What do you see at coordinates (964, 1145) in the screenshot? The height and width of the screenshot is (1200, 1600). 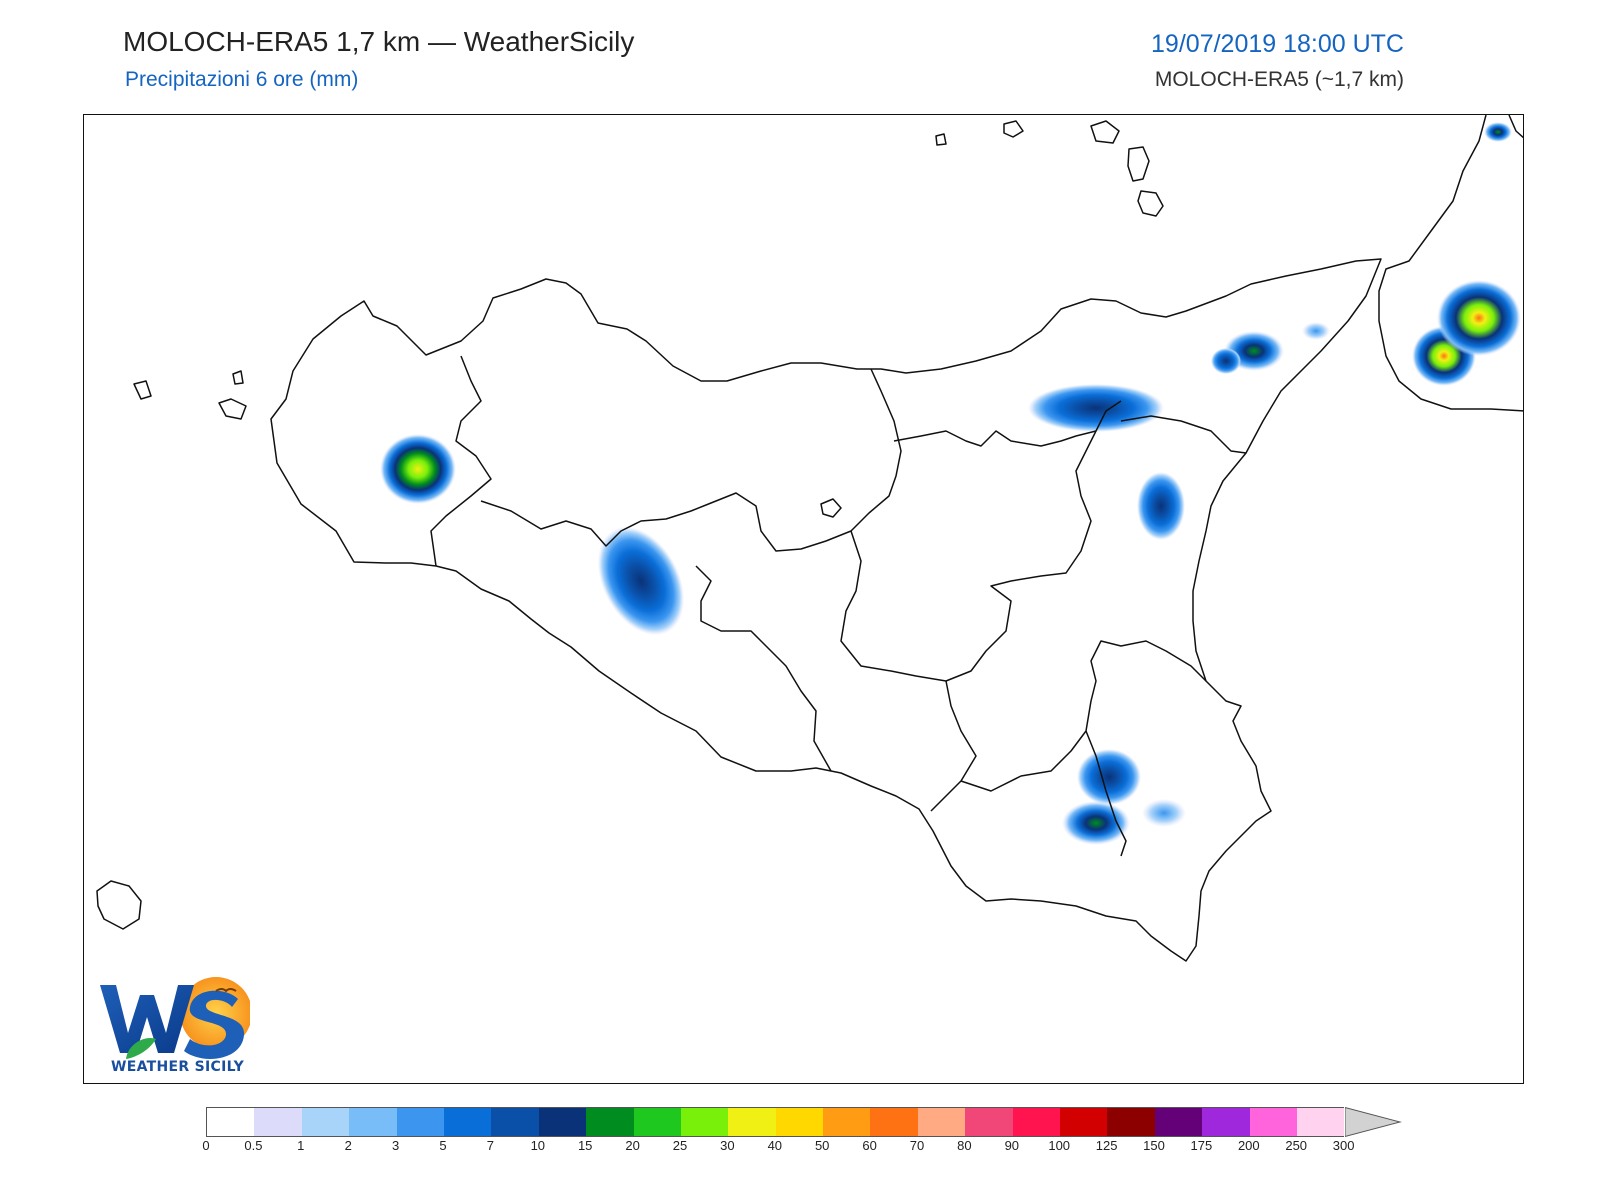 I see `colorbar-tick-label: 80` at bounding box center [964, 1145].